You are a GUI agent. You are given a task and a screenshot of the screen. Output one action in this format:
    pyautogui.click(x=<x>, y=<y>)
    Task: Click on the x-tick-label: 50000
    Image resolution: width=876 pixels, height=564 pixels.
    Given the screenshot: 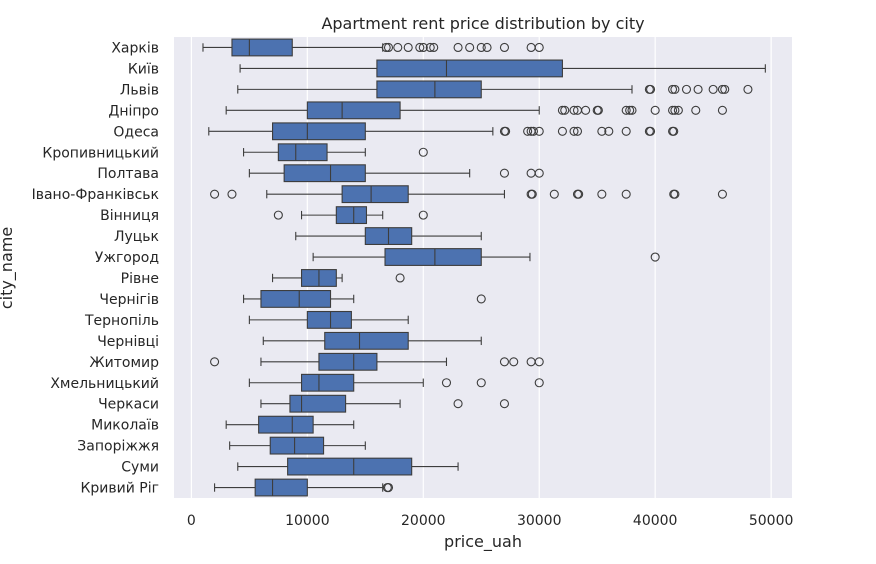 What is the action you would take?
    pyautogui.click(x=771, y=521)
    